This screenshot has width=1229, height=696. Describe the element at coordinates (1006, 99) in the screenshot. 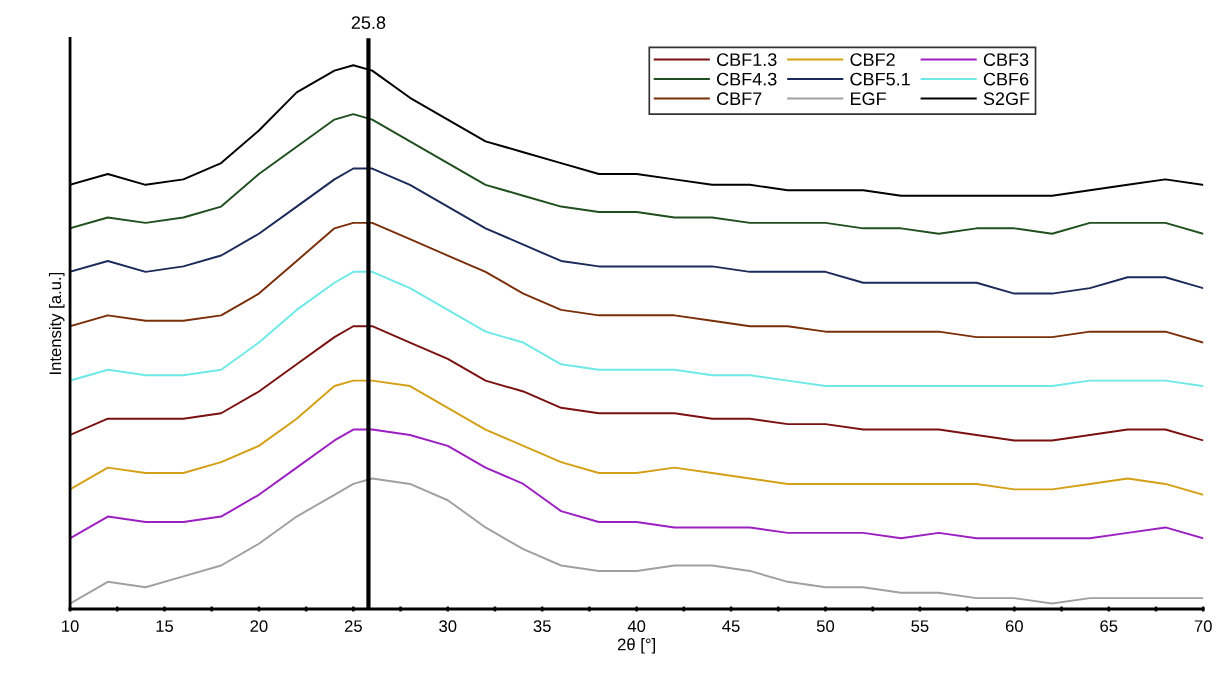

I see `legend-label: S2GF` at that location.